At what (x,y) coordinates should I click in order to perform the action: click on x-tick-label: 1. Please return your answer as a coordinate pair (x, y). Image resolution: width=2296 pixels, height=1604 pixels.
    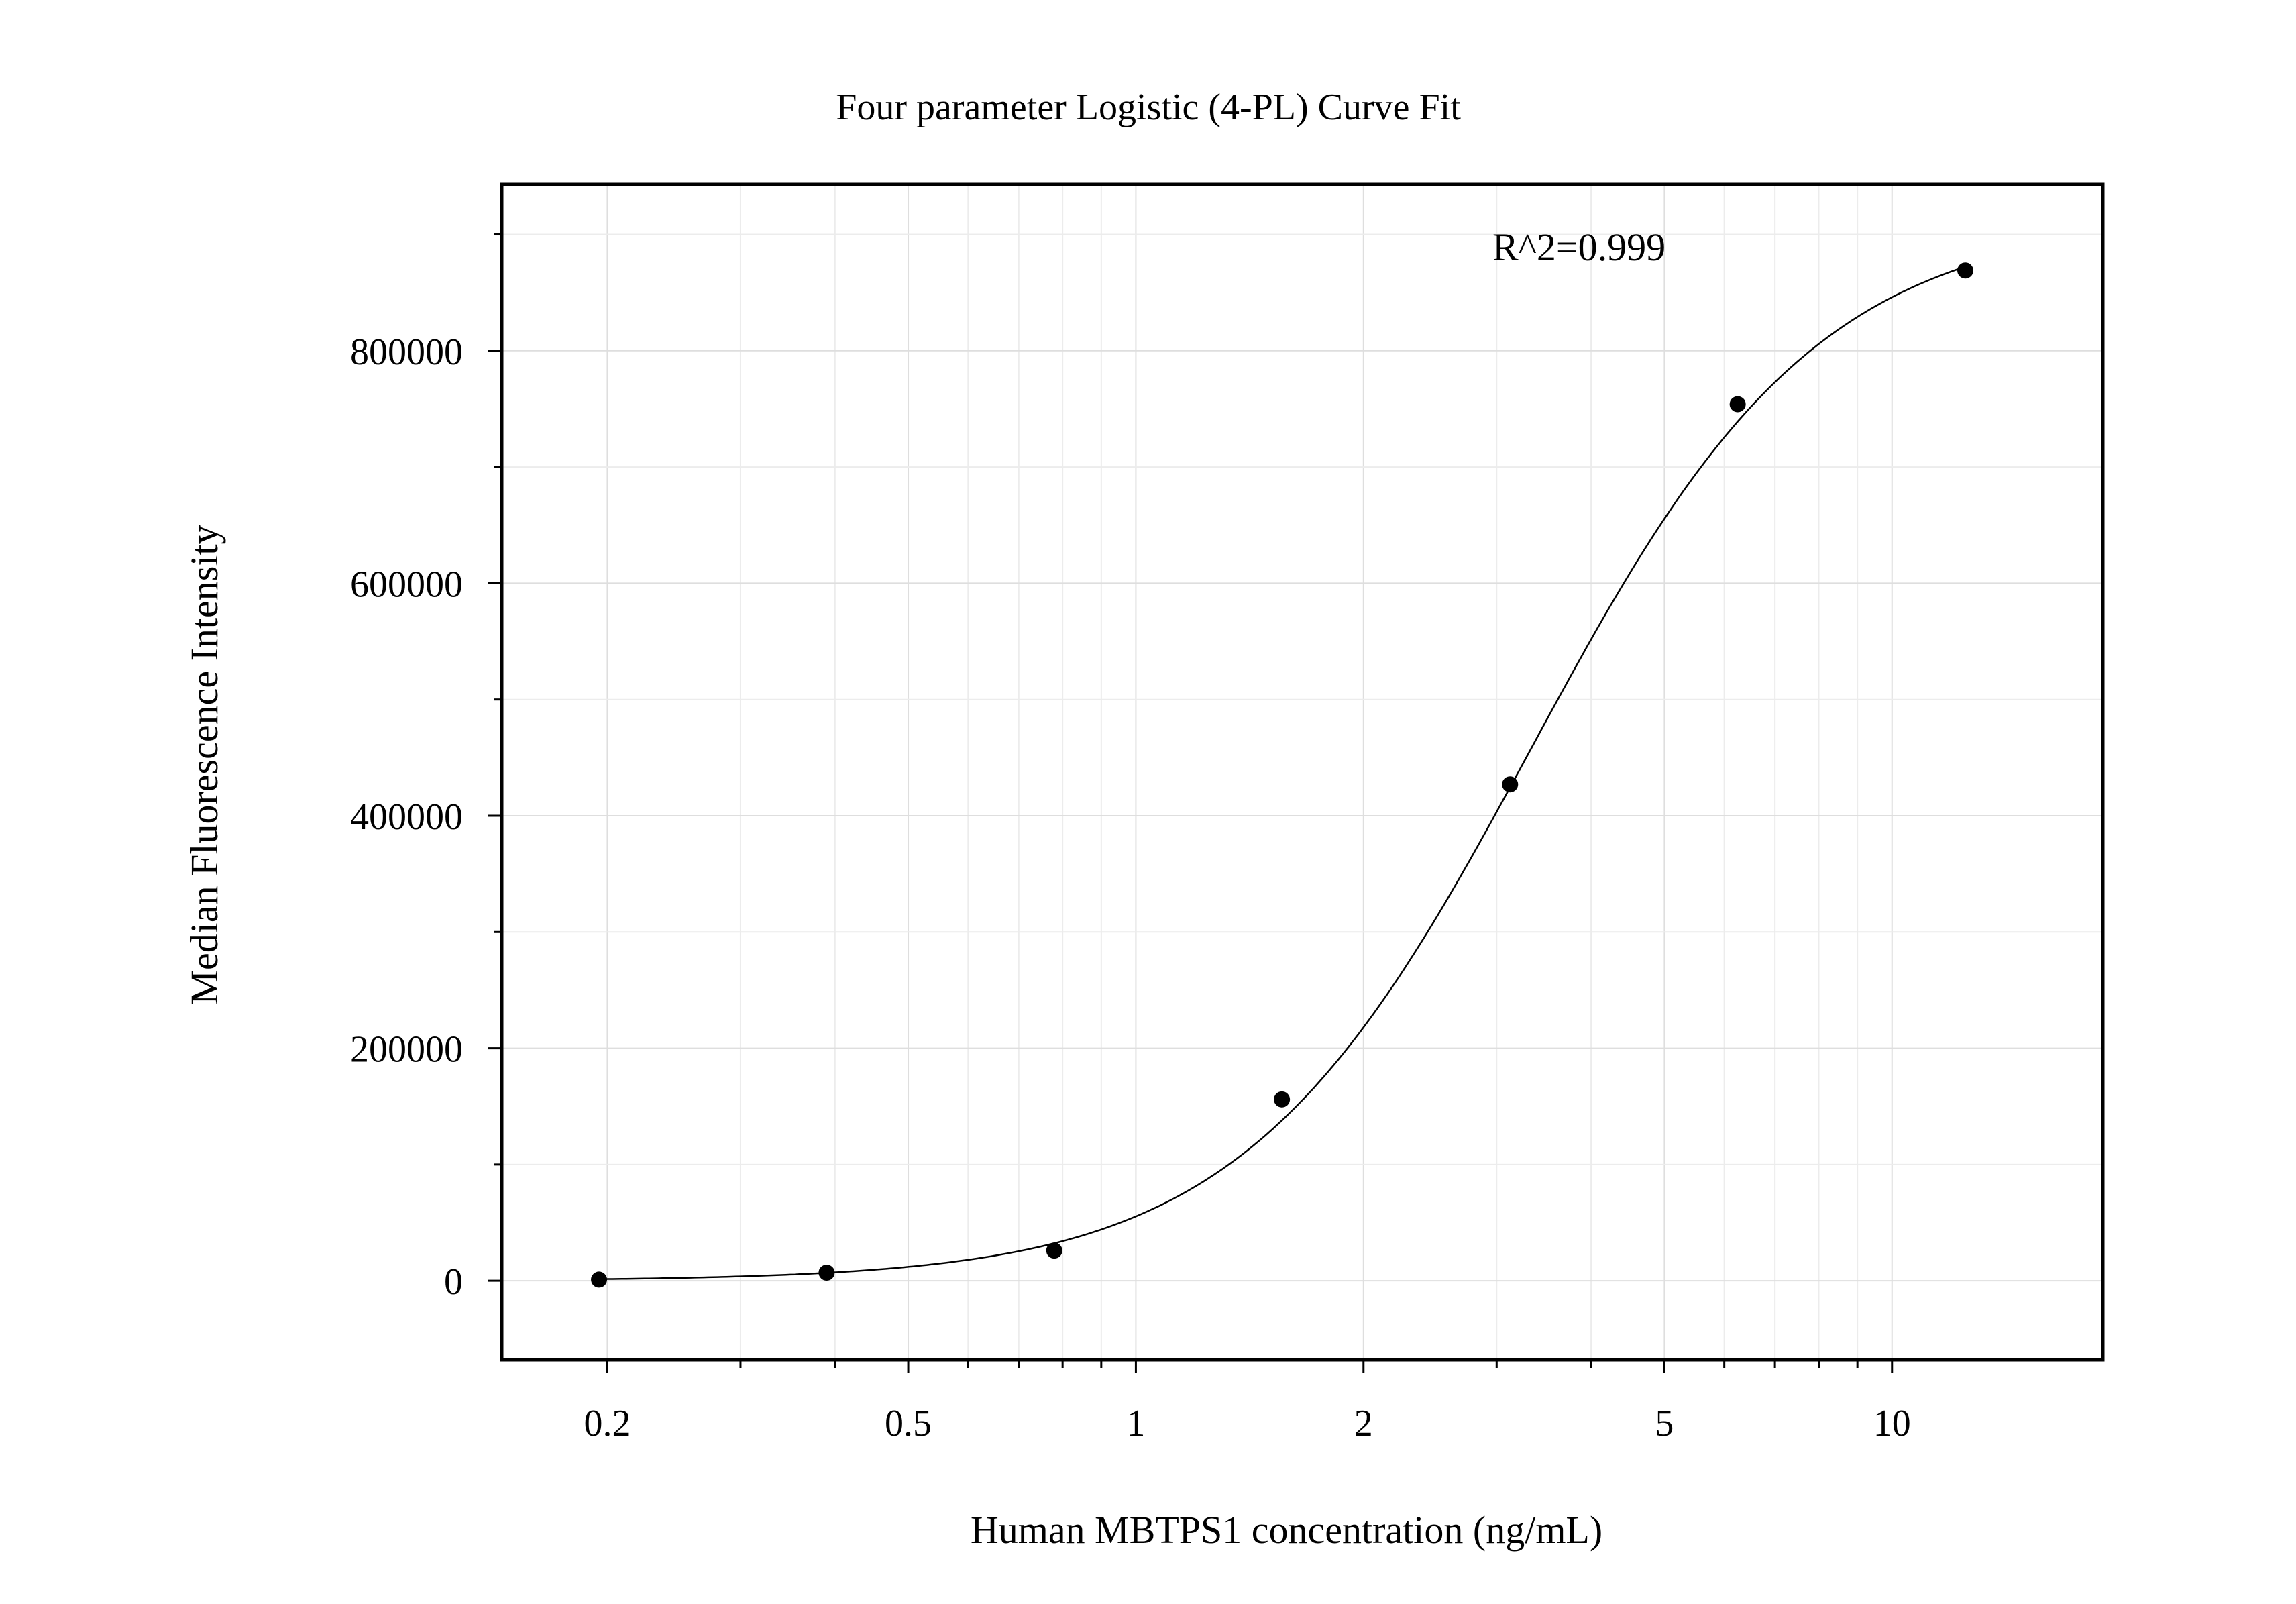
    Looking at the image, I should click on (1135, 1423).